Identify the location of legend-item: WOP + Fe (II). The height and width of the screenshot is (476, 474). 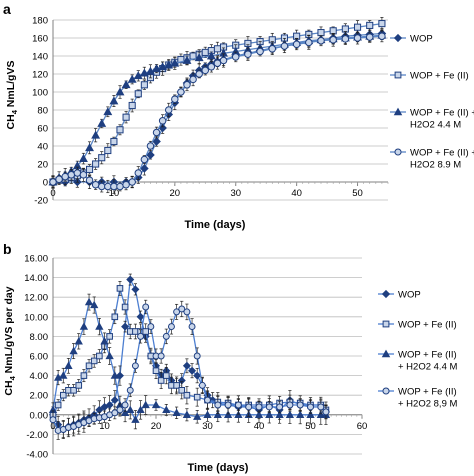
(417, 325).